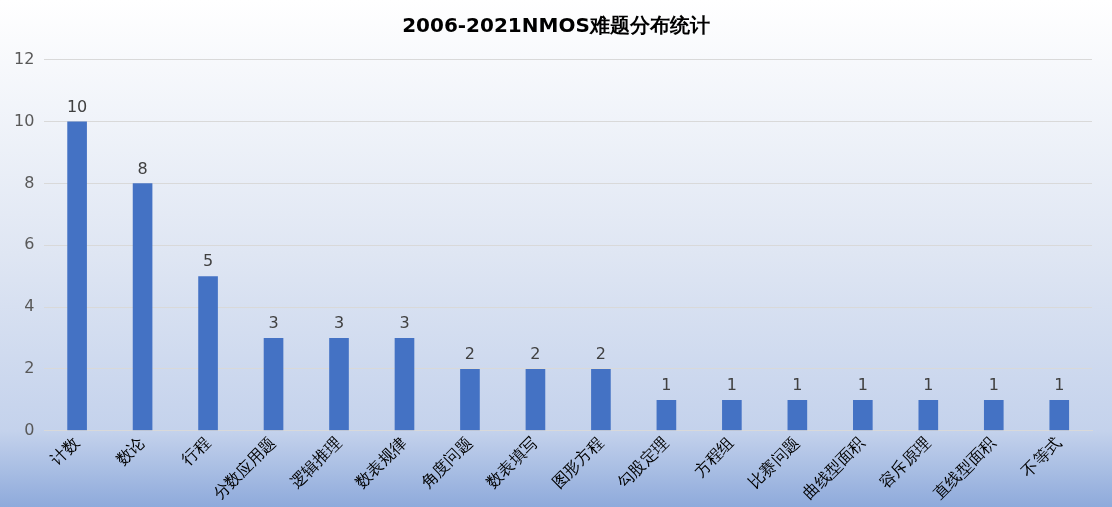 This screenshot has height=507, width=1112. What do you see at coordinates (774, 462) in the screenshot?
I see `x-tick-label: 比赛问题` at bounding box center [774, 462].